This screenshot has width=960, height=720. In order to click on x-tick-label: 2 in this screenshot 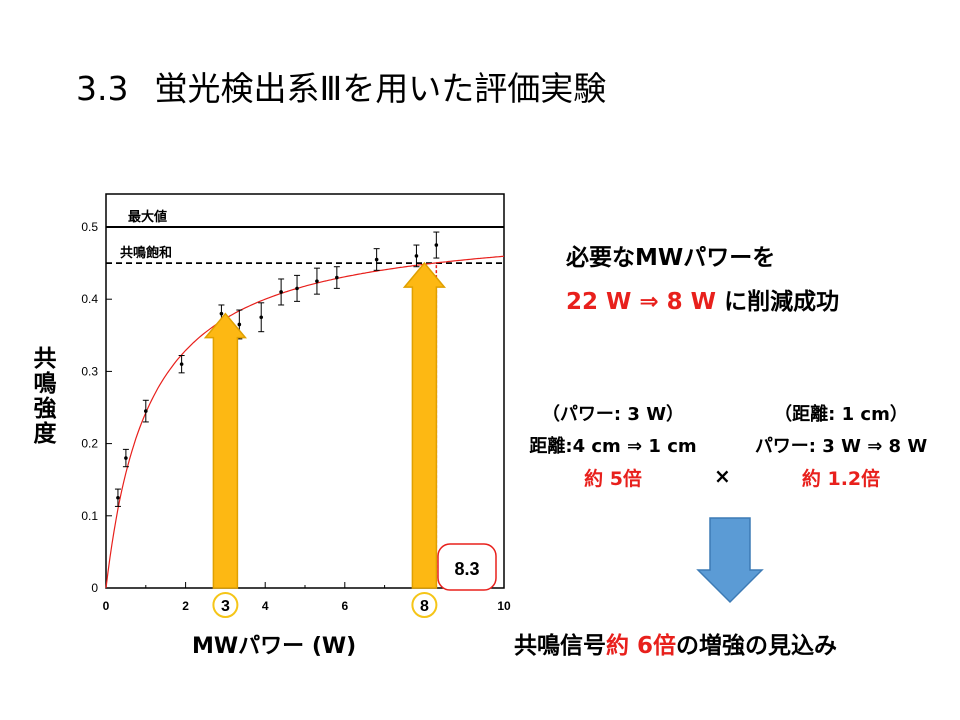, I will do `click(185, 606)`.